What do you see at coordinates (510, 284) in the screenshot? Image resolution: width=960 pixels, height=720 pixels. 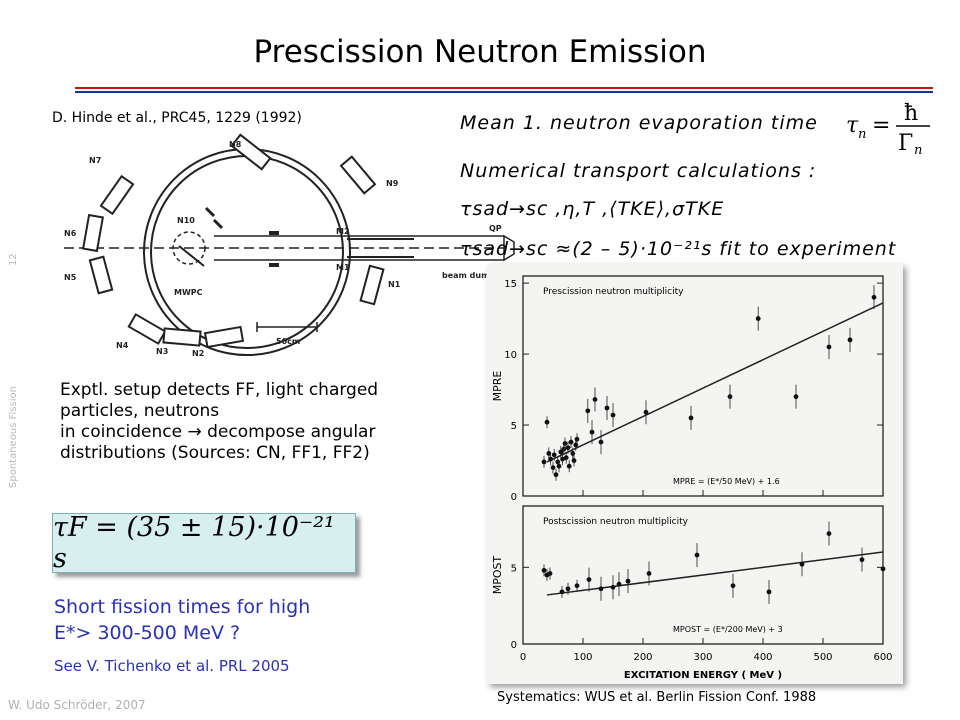 I see `y-tick-label: 15` at bounding box center [510, 284].